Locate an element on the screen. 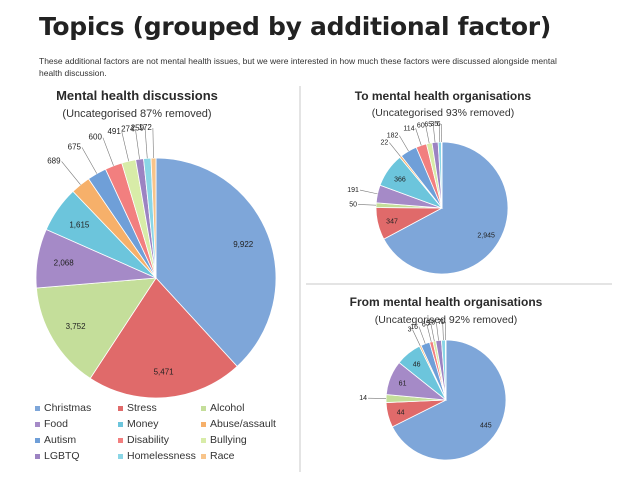 This screenshot has width=638, height=479. chart-subtitle: (Uncategorised 87% removed) is located at coordinates (136, 114).